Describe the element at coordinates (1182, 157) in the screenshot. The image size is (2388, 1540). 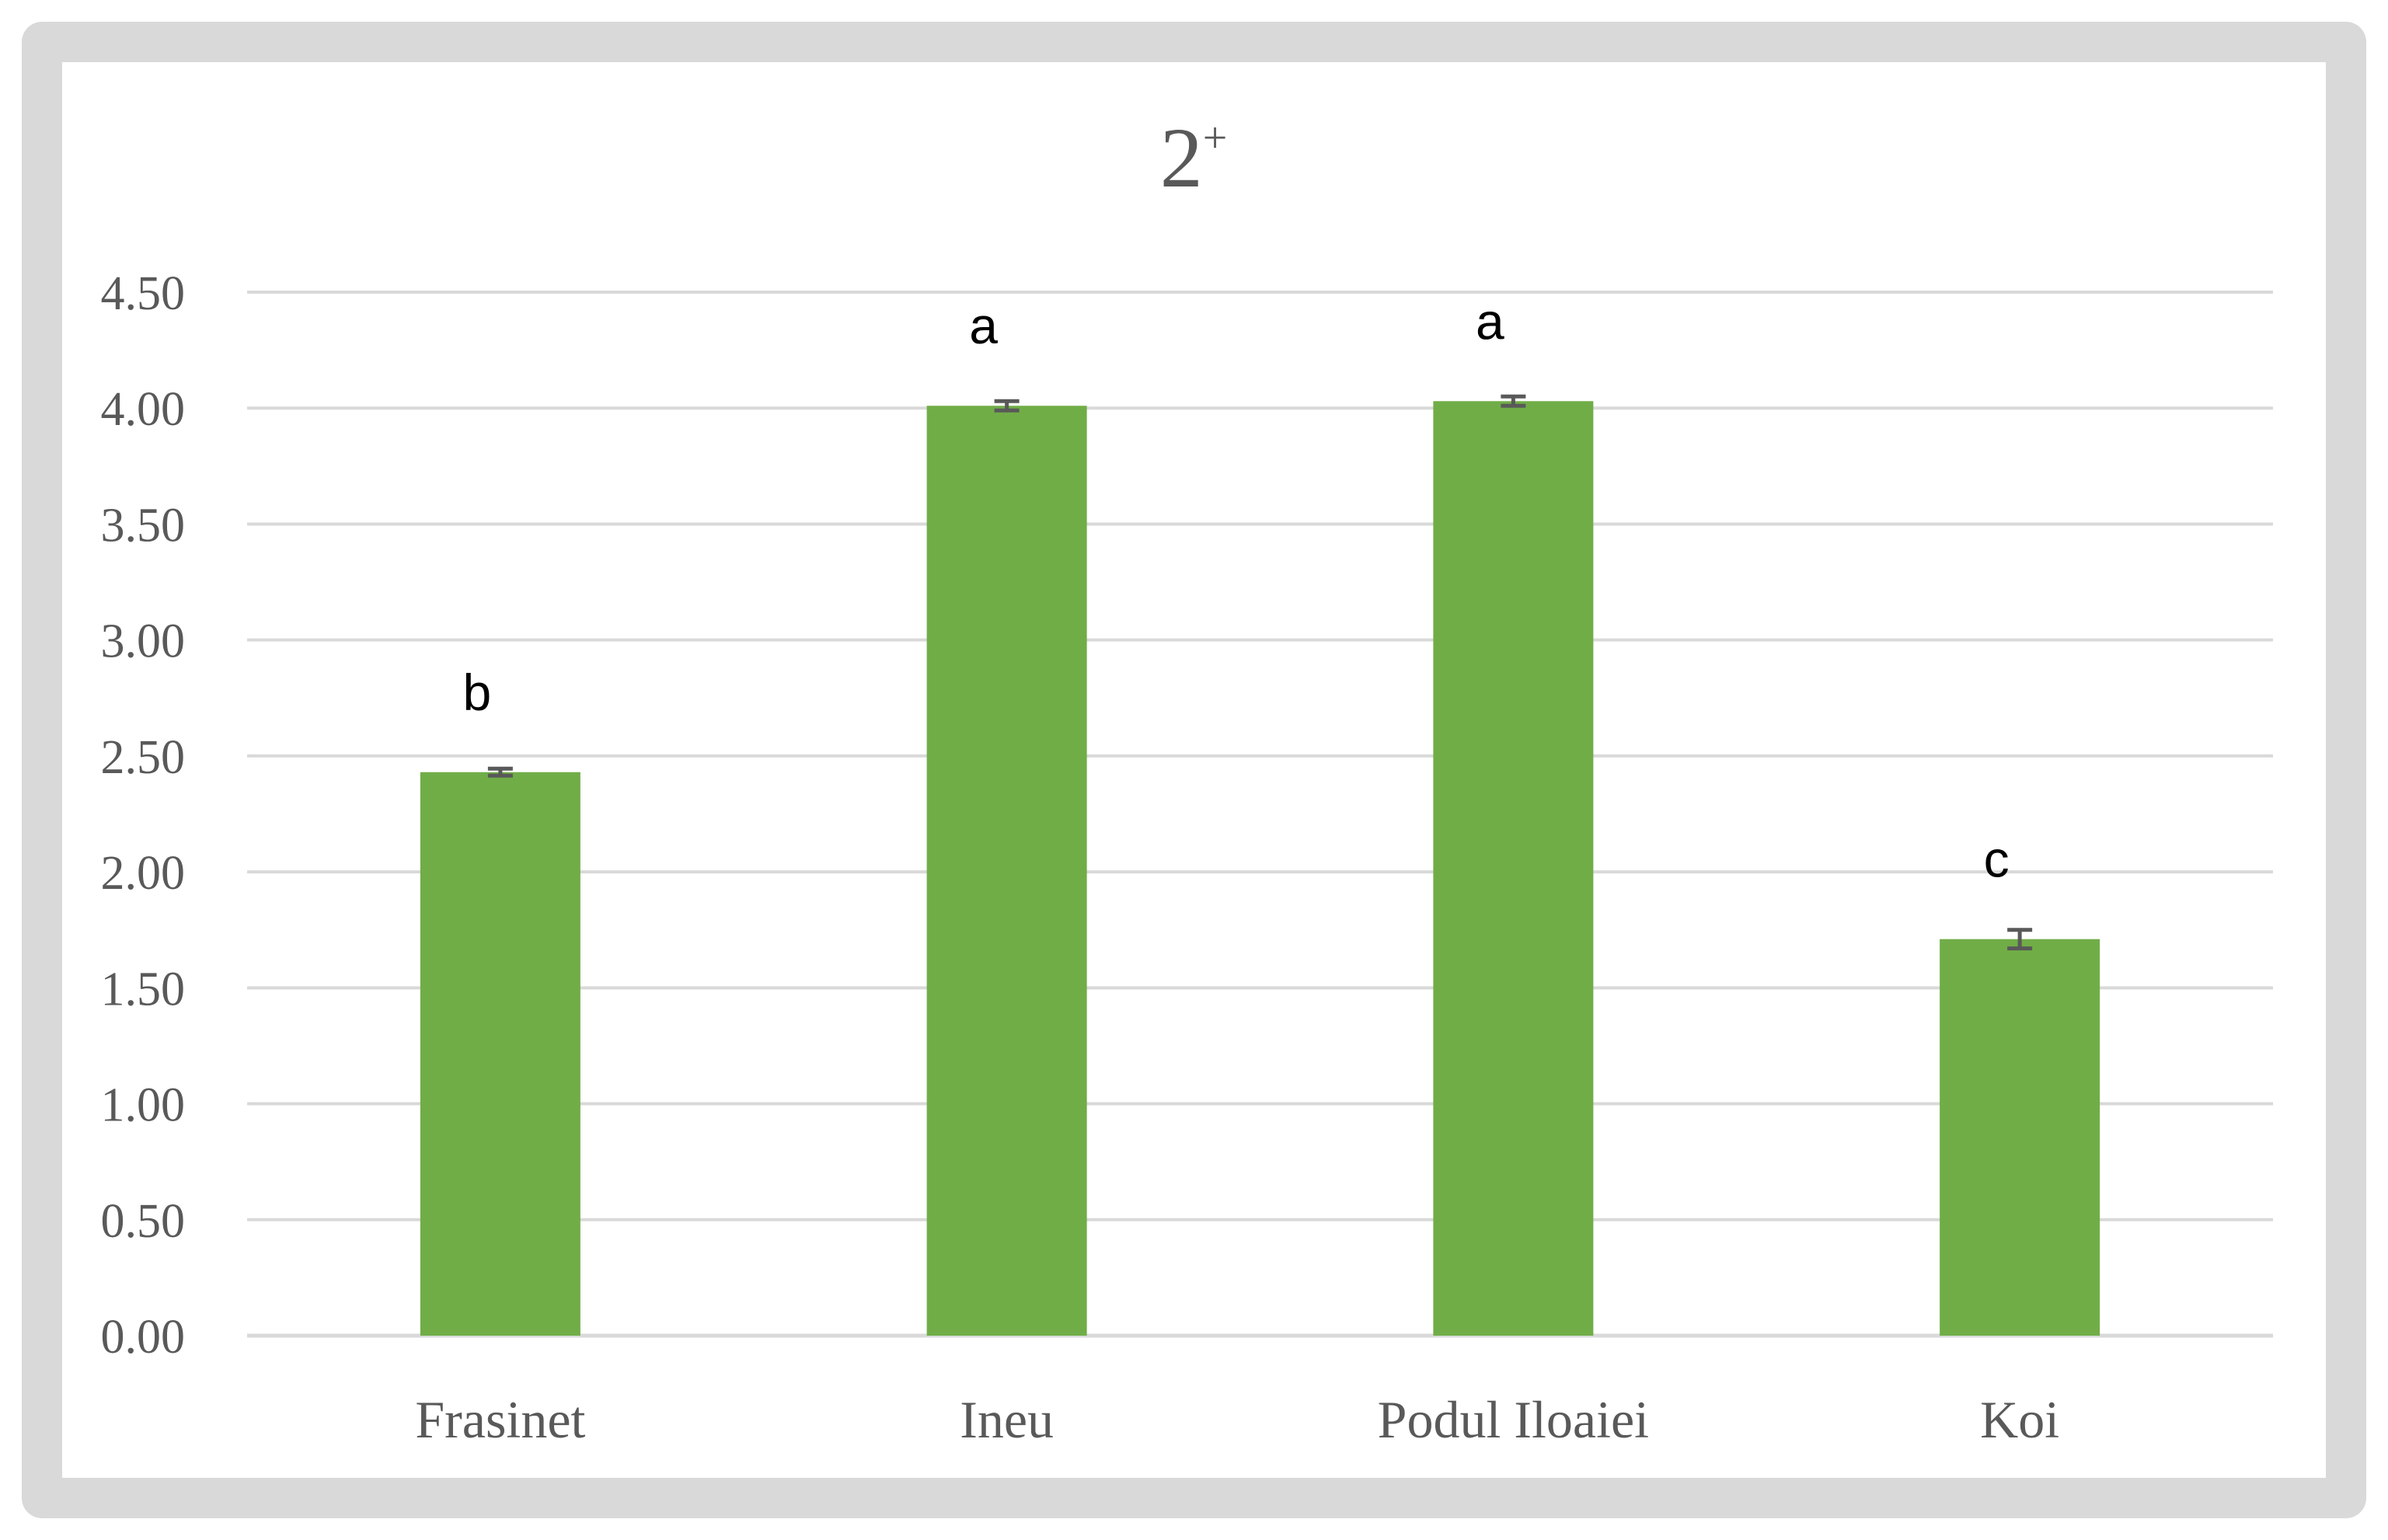
I see `chart-title-main: 2` at that location.